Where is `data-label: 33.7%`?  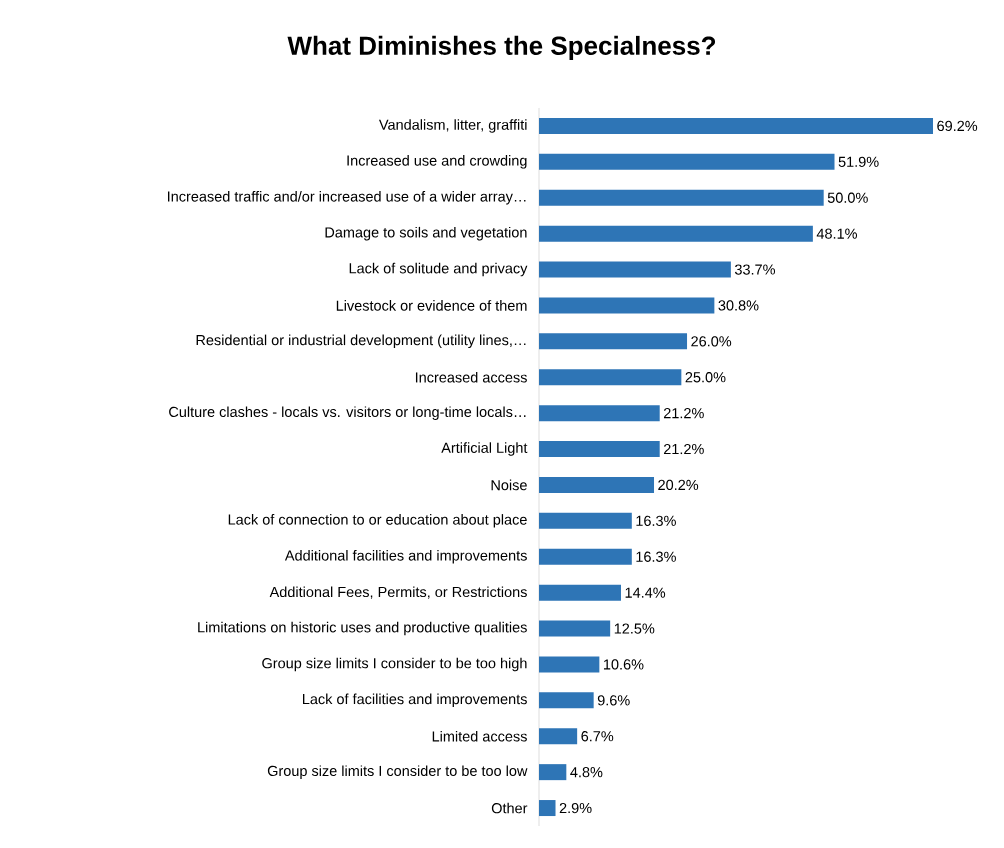
data-label: 33.7% is located at coordinates (755, 269).